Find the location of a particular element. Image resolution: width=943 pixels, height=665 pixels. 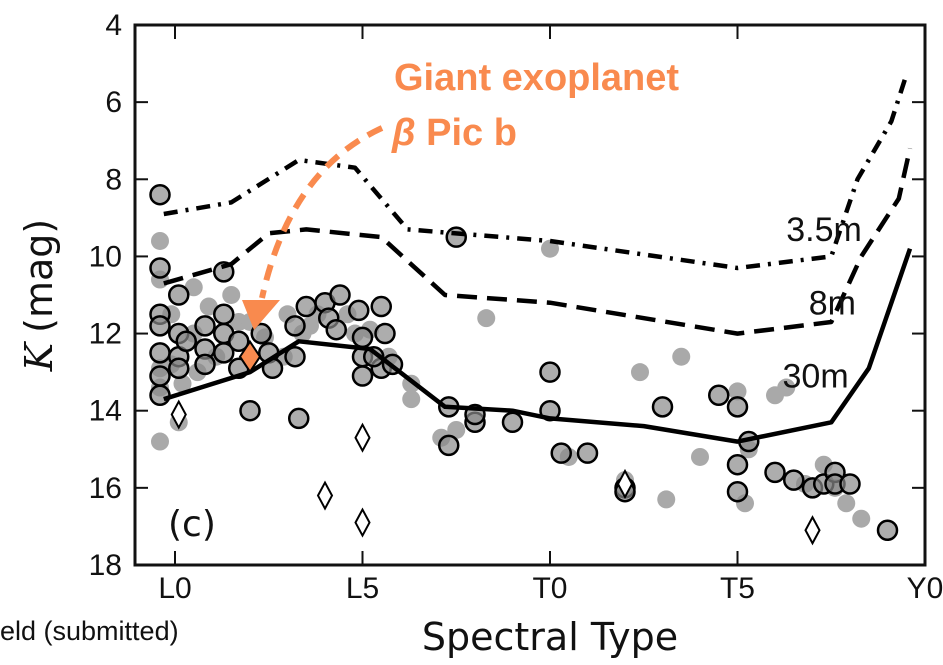

annotation-line-2: β Pic b is located at coordinates (454, 133).